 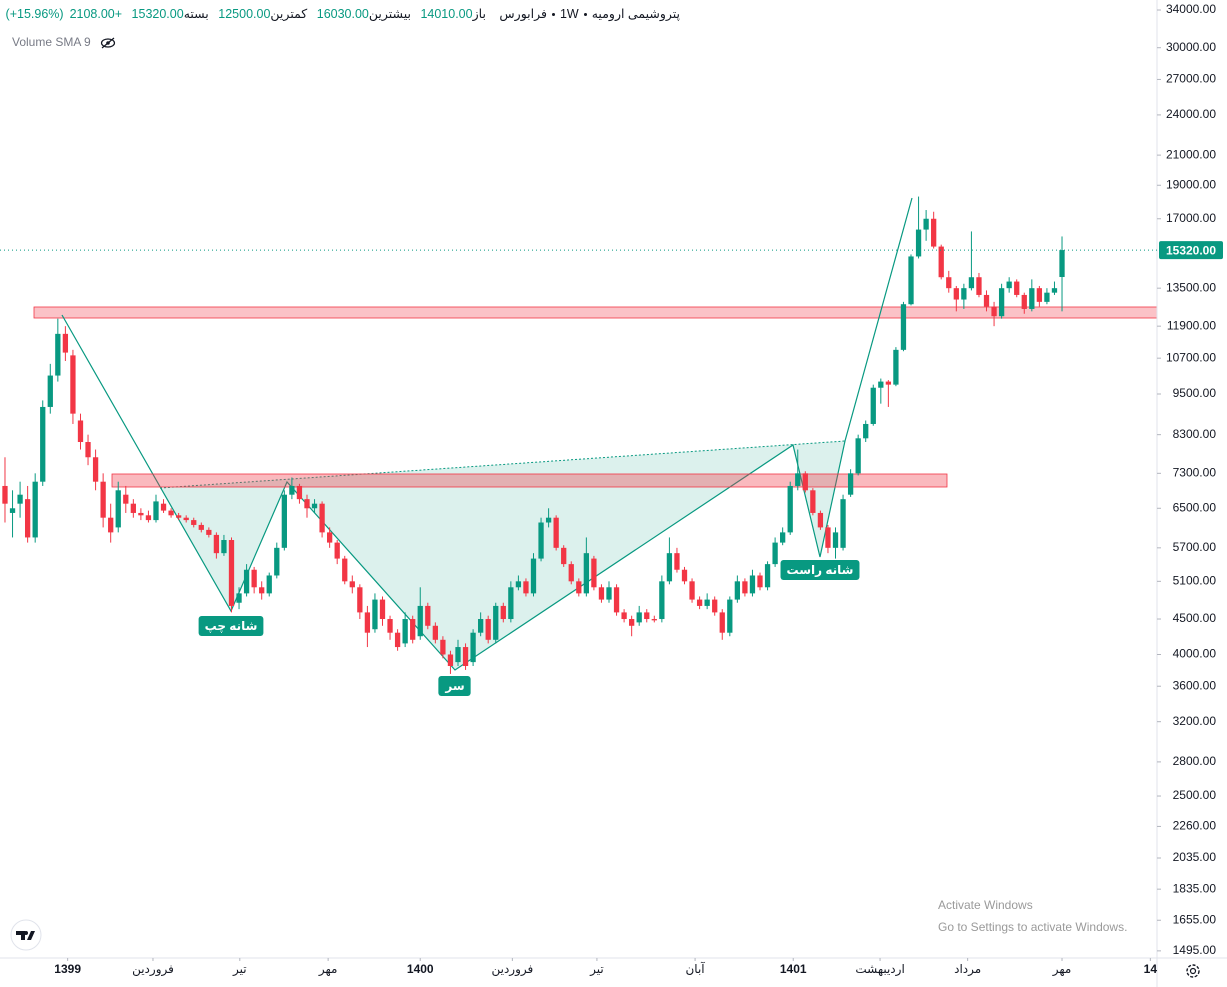 I want to click on annotation-box, so click(x=454, y=686).